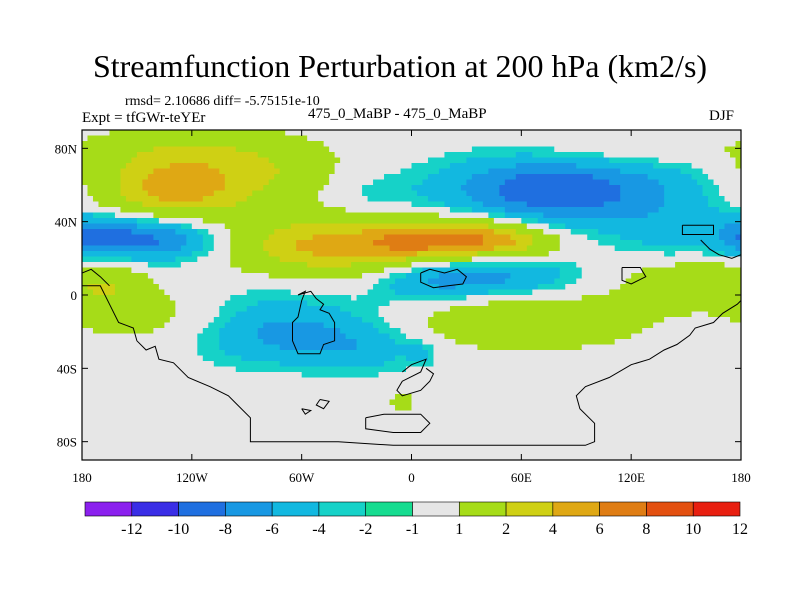  What do you see at coordinates (74, 295) in the screenshot?
I see `y-tick-label: 0` at bounding box center [74, 295].